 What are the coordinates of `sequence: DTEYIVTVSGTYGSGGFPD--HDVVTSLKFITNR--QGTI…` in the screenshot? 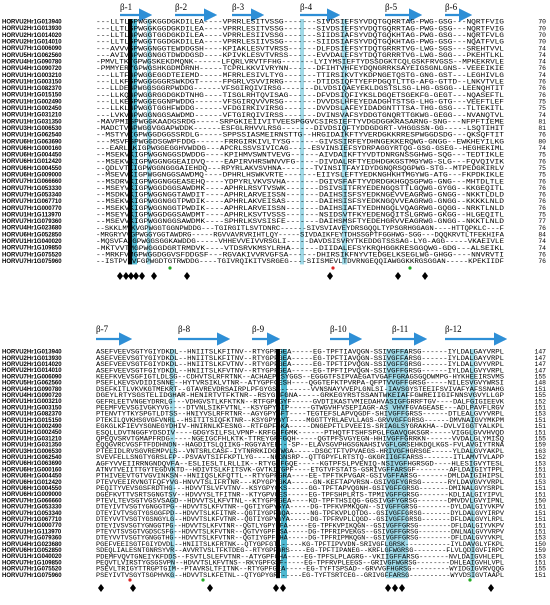 It's located at (300, 513).